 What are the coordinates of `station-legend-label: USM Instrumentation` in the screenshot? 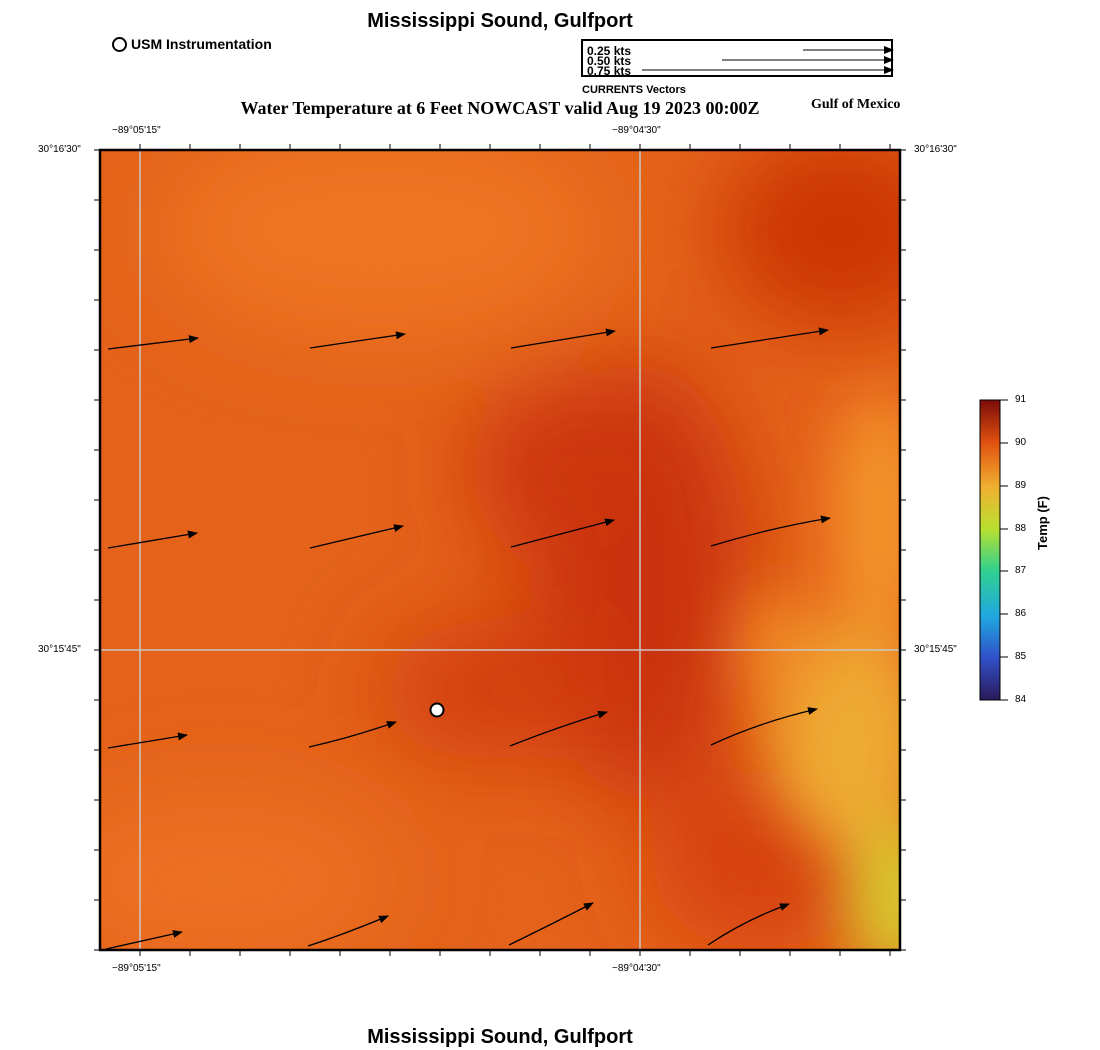 It's located at (201, 44).